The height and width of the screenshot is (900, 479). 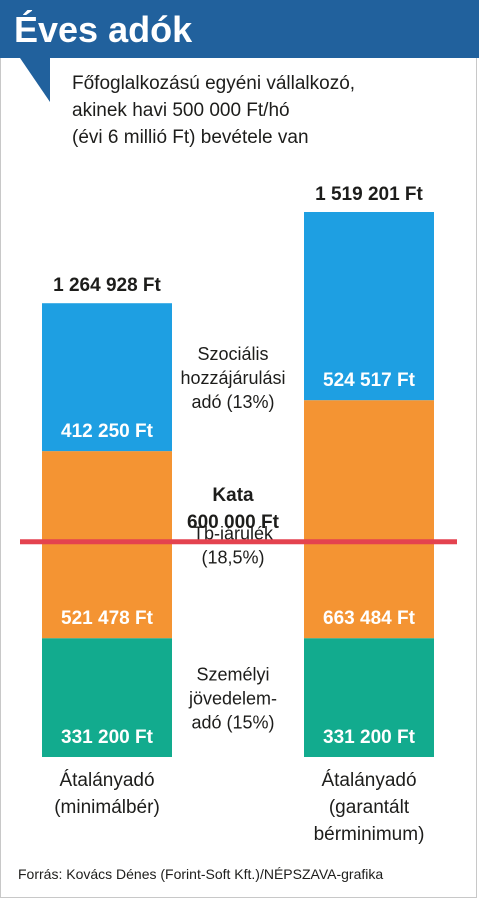 What do you see at coordinates (369, 807) in the screenshot?
I see `category-label: (garantált` at bounding box center [369, 807].